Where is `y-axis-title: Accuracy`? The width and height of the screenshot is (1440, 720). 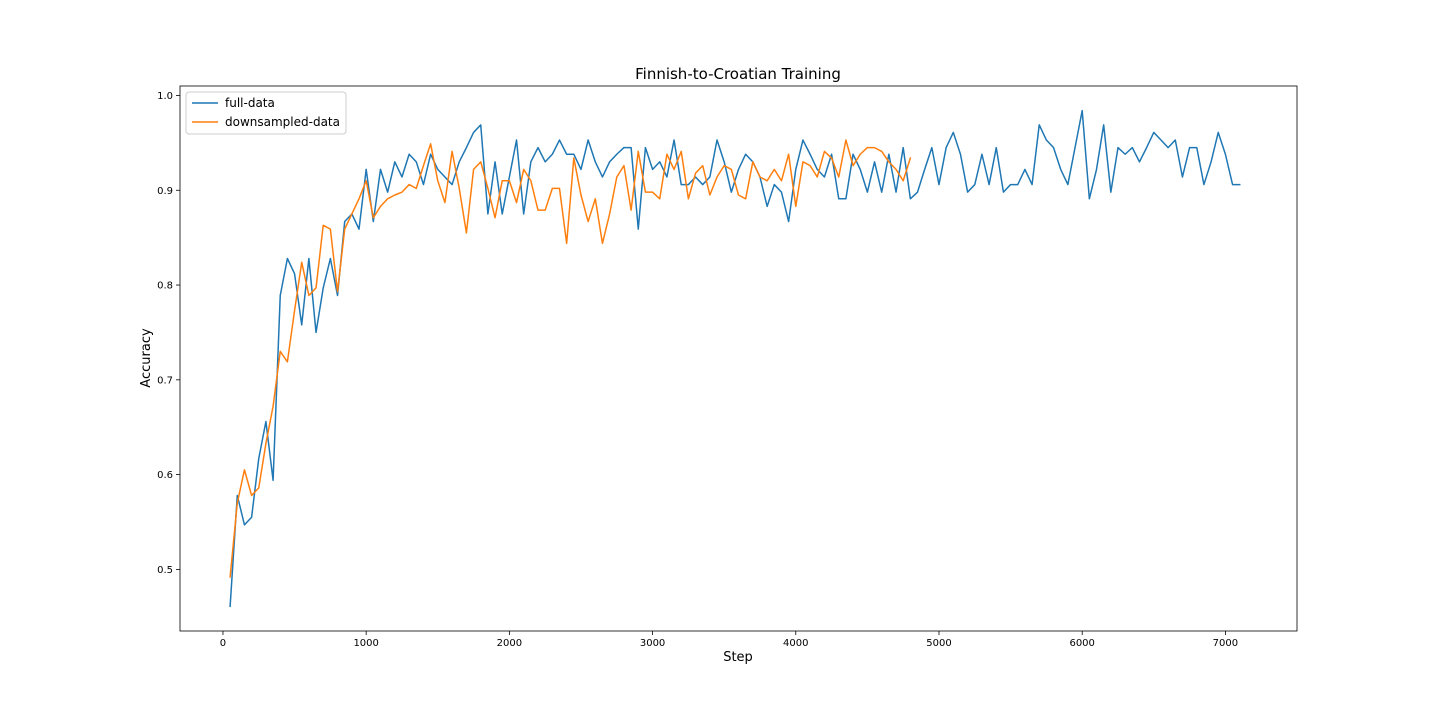
y-axis-title: Accuracy is located at coordinates (146, 358).